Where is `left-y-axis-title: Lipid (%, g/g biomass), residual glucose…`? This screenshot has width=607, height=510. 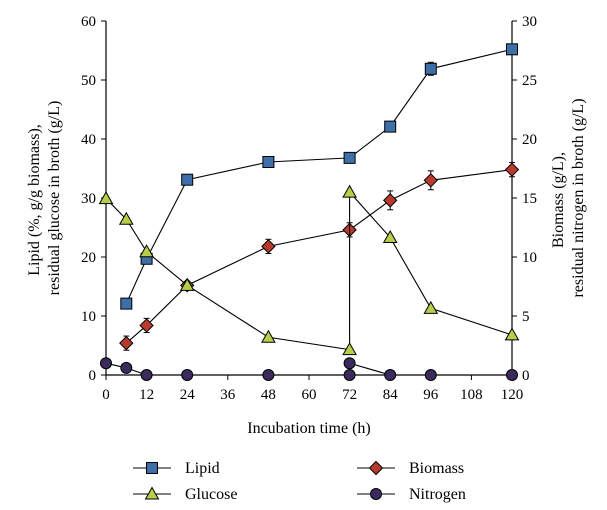 left-y-axis-title: Lipid (%, g/g biomass), residual glucose… is located at coordinates (44, 198).